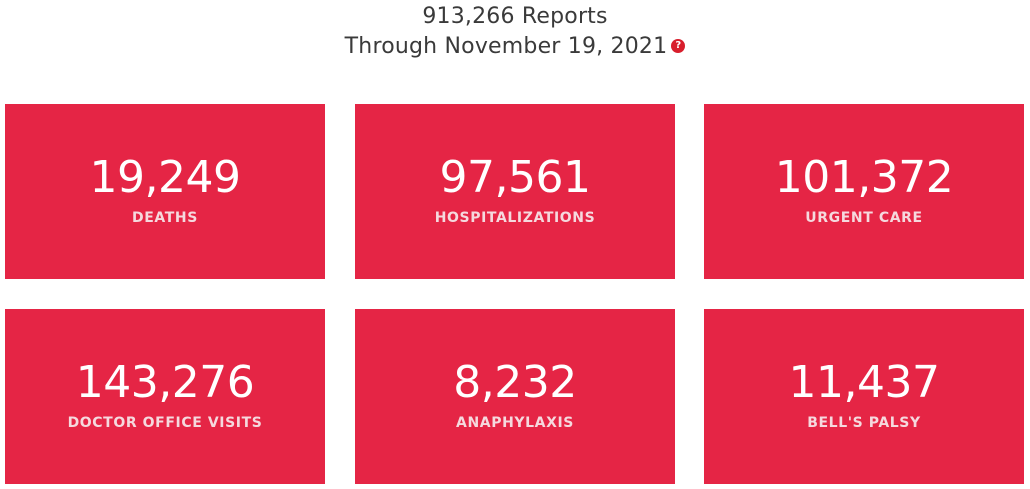 This screenshot has width=1030, height=489. What do you see at coordinates (515, 177) in the screenshot?
I see `stat-value: 97,561` at bounding box center [515, 177].